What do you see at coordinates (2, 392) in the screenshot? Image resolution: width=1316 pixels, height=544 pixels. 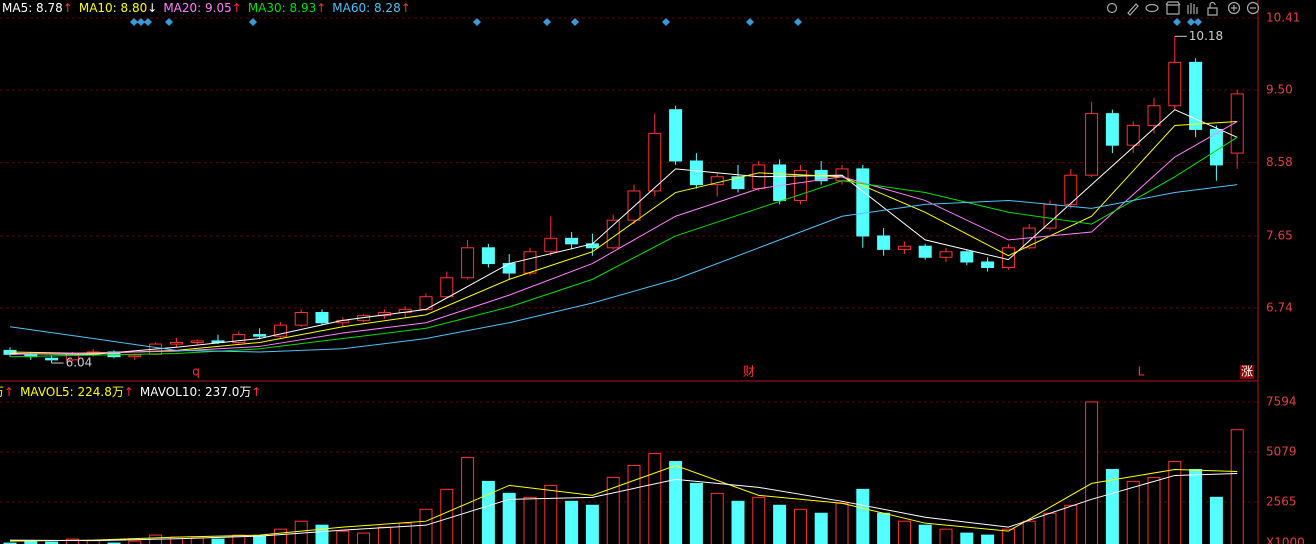 I see `legend-text: 万` at bounding box center [2, 392].